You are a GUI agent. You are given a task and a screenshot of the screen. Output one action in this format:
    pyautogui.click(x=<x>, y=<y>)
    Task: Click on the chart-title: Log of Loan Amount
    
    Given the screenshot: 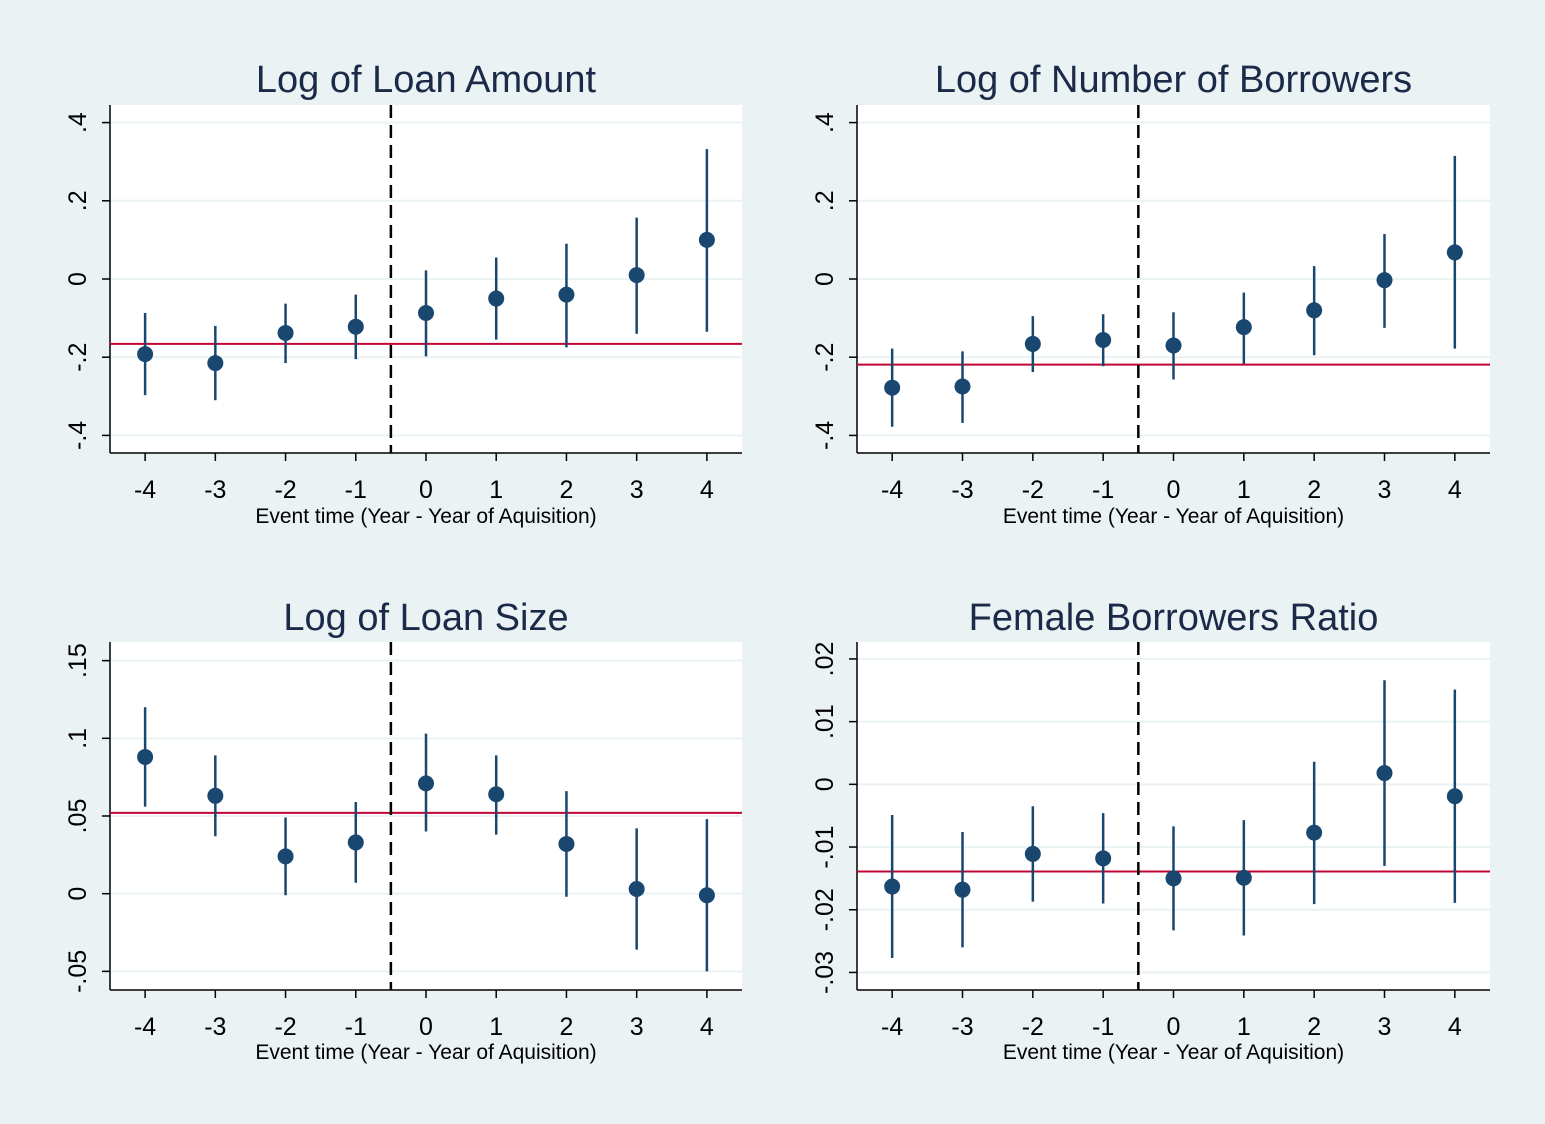 What is the action you would take?
    pyautogui.click(x=426, y=80)
    